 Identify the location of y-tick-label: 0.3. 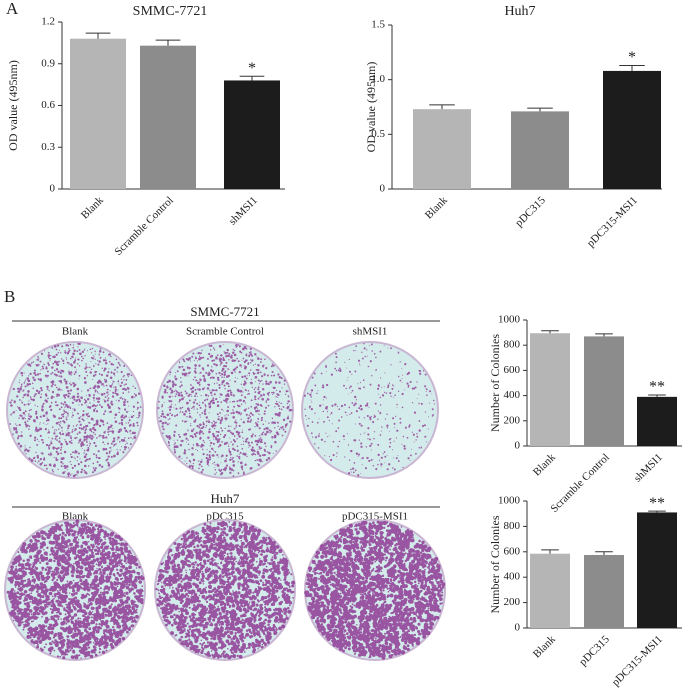
(48, 147).